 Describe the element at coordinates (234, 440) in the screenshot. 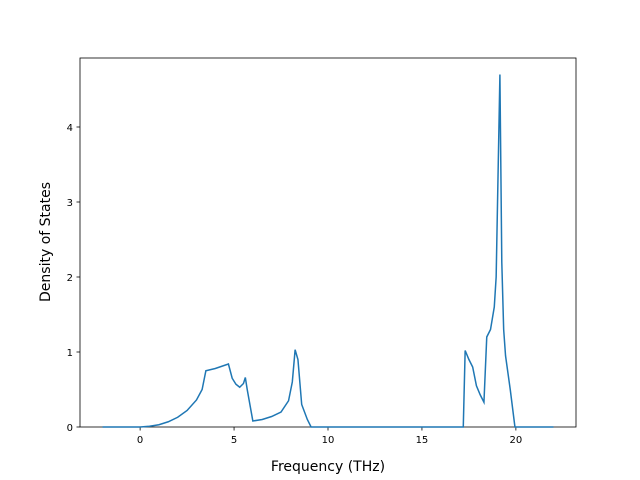

I see `x-tick-label: 5` at that location.